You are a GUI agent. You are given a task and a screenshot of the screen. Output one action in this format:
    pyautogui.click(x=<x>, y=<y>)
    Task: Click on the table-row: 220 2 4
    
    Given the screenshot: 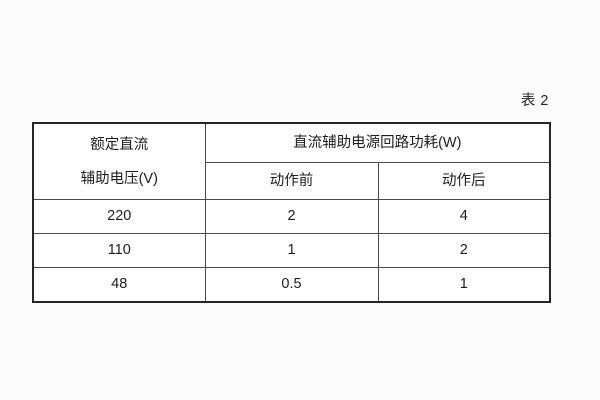 What is the action you would take?
    pyautogui.click(x=291, y=216)
    